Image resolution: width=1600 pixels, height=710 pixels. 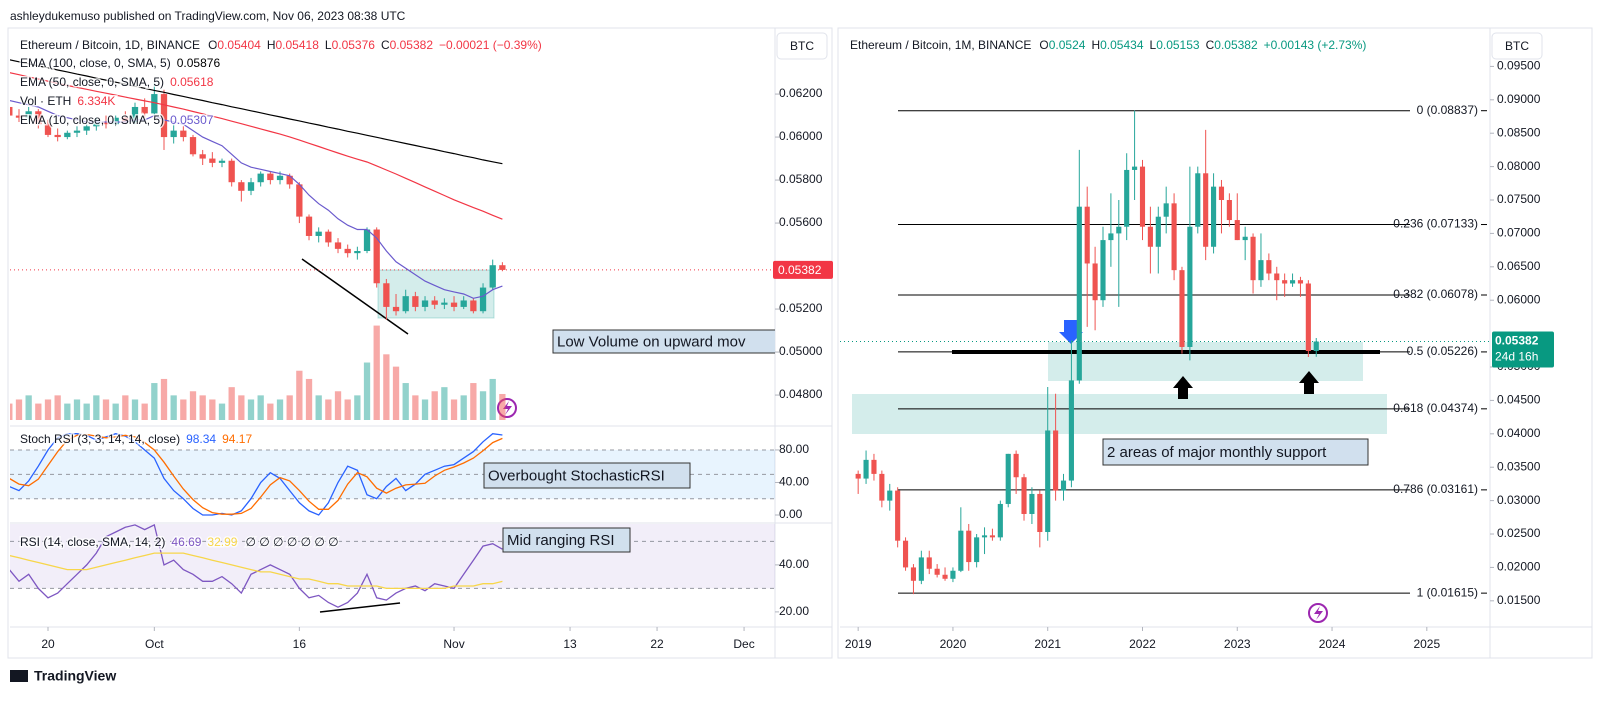 I want to click on y-tick-label: 0.02000, so click(x=1519, y=567).